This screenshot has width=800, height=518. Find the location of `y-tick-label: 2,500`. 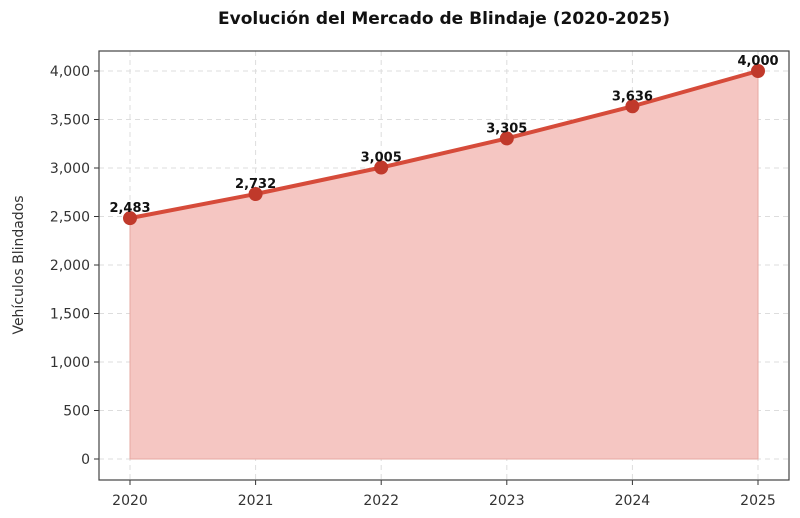

y-tick-label: 2,500 is located at coordinates (70, 218).